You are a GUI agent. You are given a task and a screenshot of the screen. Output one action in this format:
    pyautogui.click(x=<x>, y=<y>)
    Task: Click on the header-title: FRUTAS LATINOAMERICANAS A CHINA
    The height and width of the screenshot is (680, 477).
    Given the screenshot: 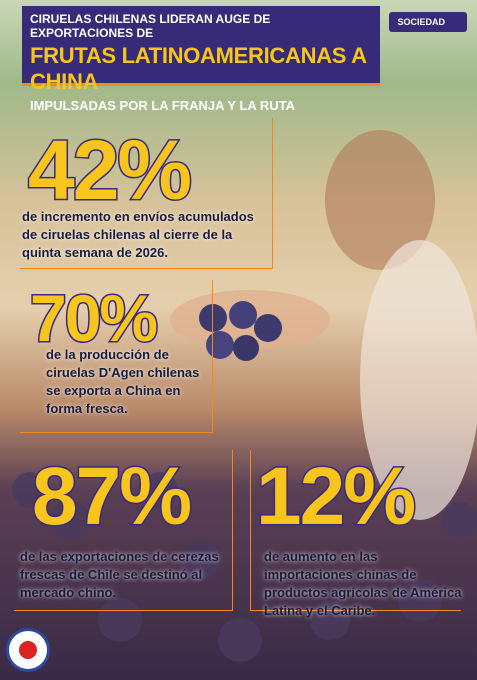 What is the action you would take?
    pyautogui.click(x=198, y=68)
    